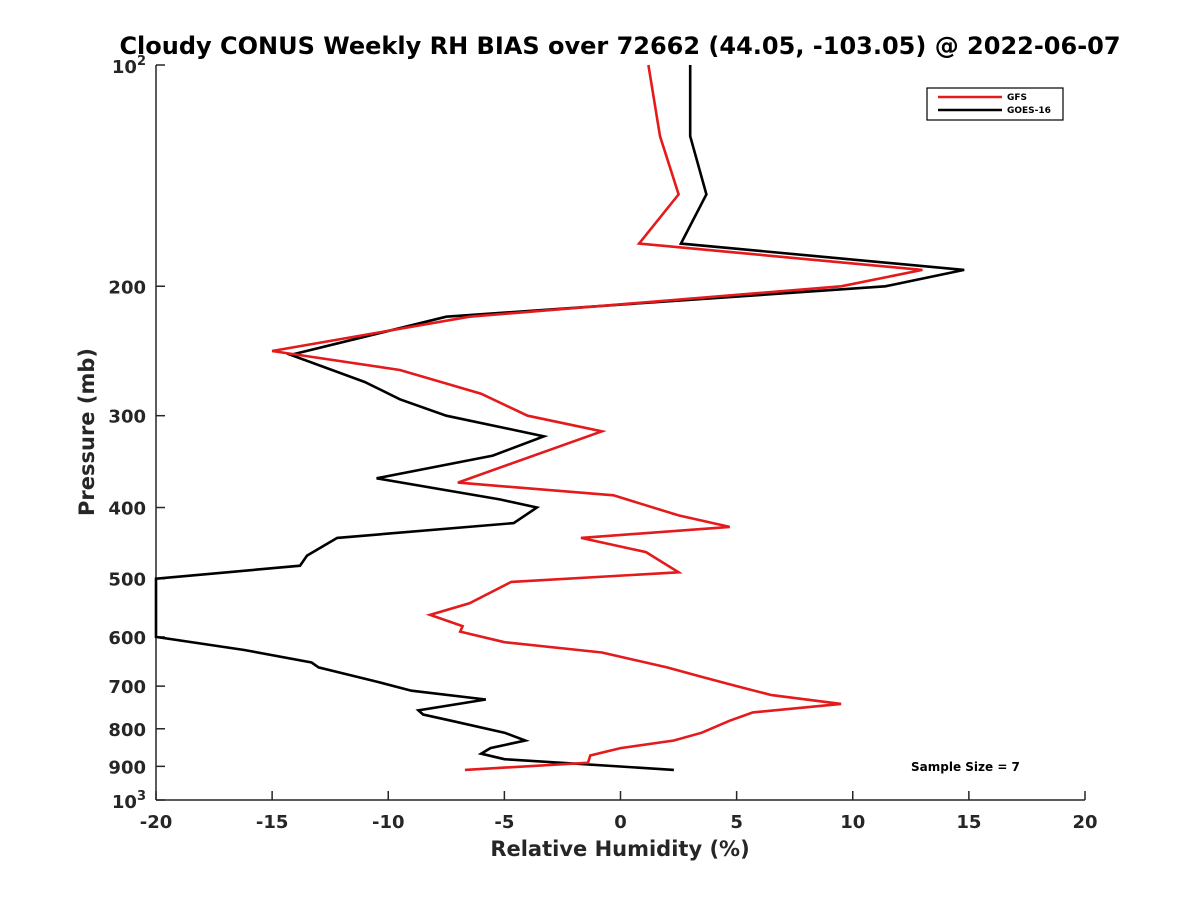 This screenshot has height=900, width=1200. What do you see at coordinates (1084, 822) in the screenshot?
I see `x-tick-label: 20` at bounding box center [1084, 822].